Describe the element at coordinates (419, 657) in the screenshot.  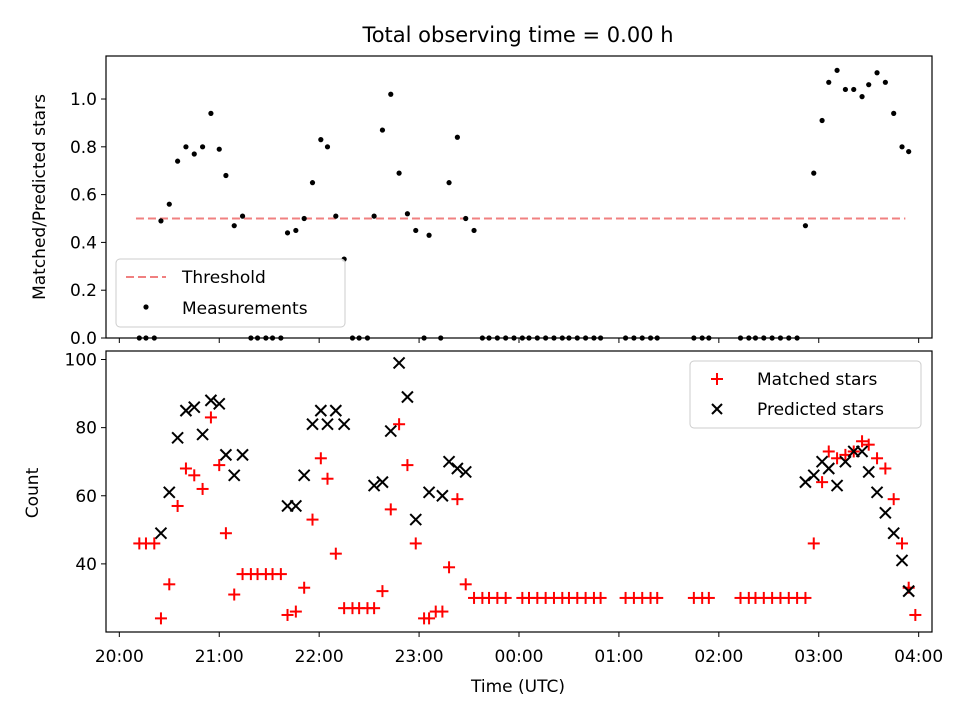
I see `x-tick-label: 23:00` at that location.